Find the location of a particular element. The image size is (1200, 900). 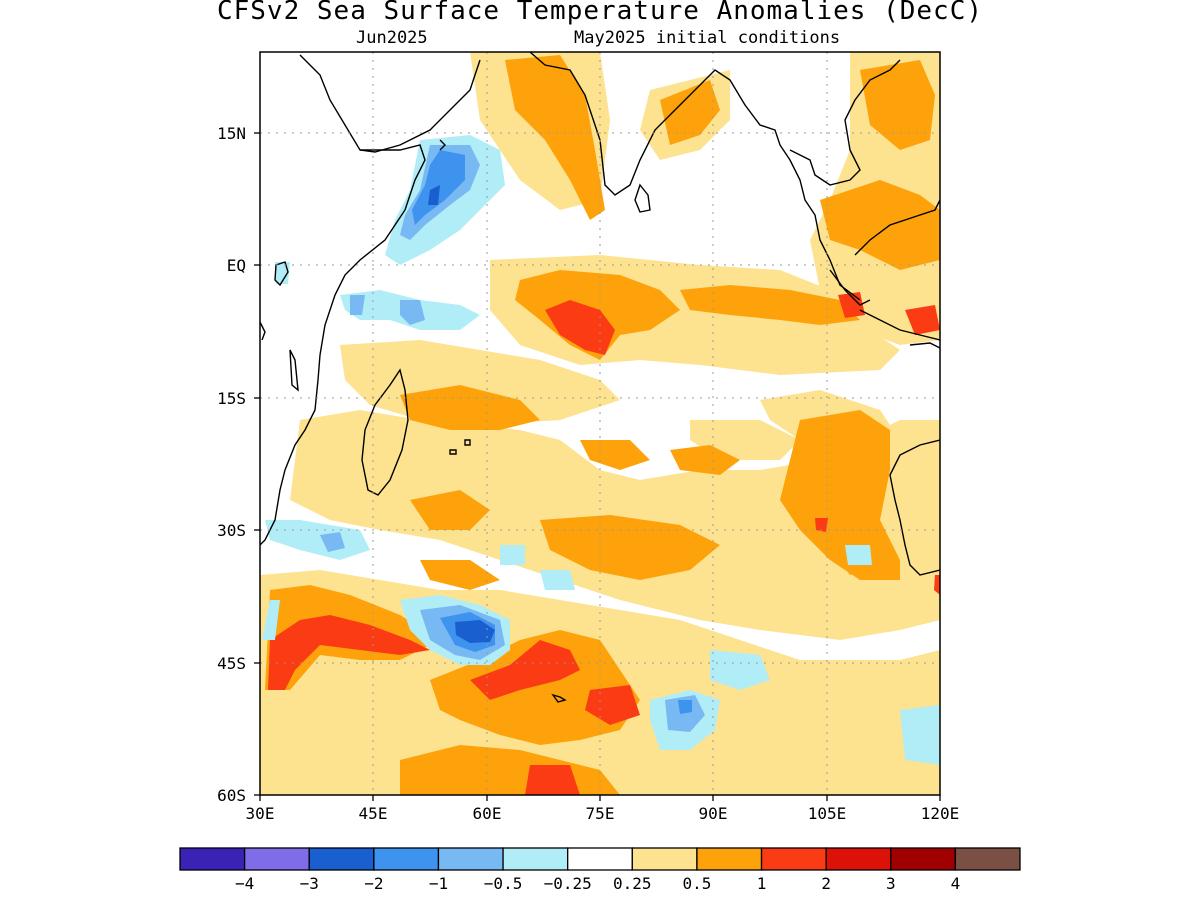

colorbar: −4 −3 −2 −1 −0.5 −0.25 0.25 0.5 1 2 3 4 is located at coordinates (600, 870).